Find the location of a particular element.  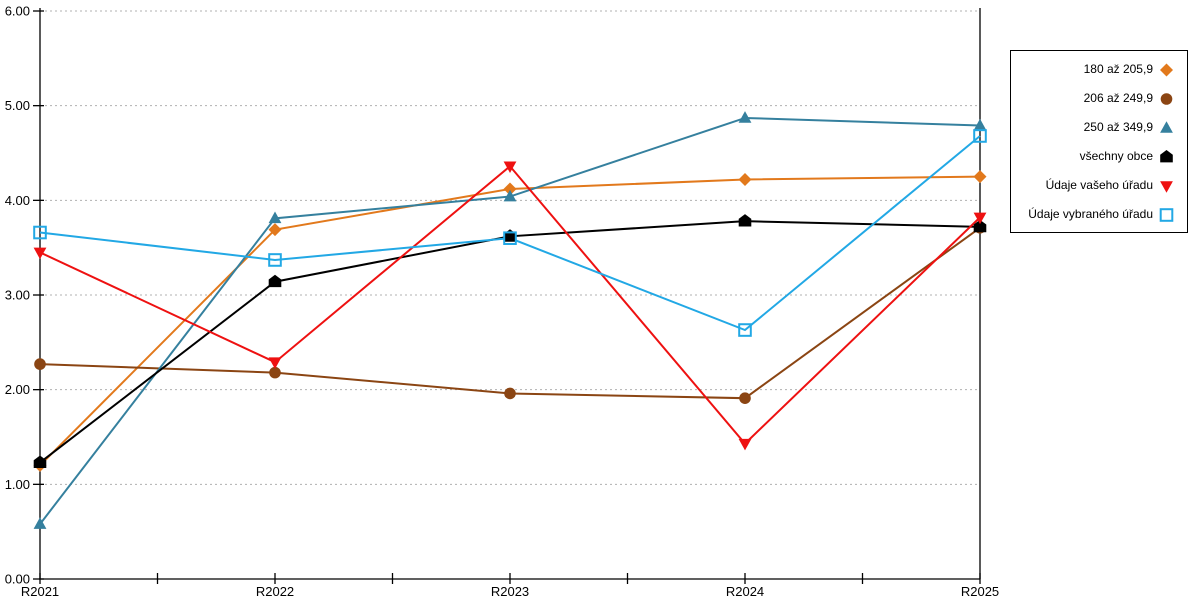

legend-label: 180 až 205,9 is located at coordinates (1118, 69).